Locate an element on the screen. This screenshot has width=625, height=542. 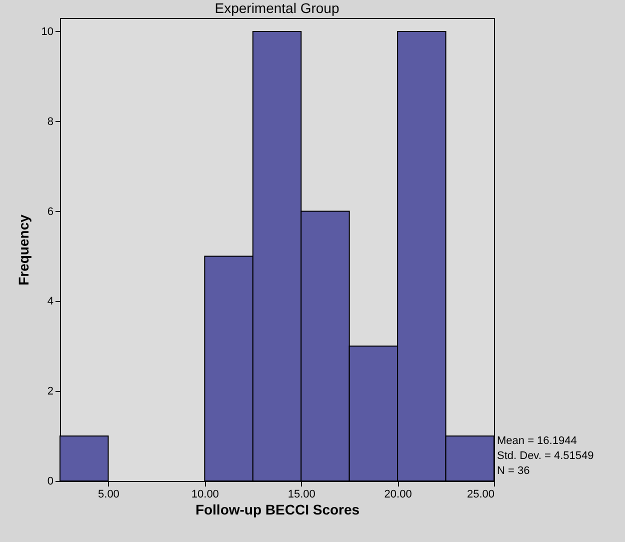
text: Mean = 16.1944 is located at coordinates (537, 441).